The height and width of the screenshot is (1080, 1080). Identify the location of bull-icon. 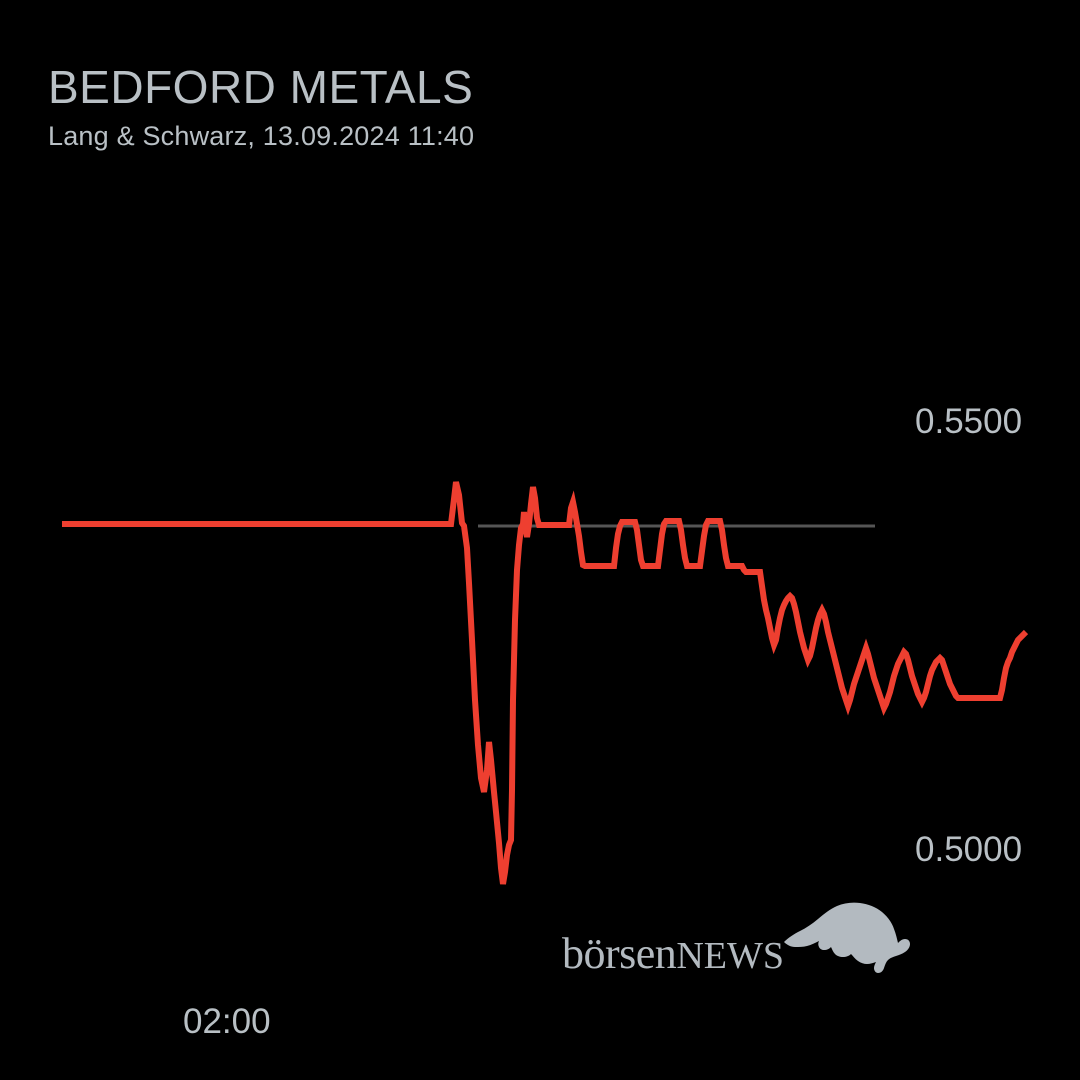
(846, 937).